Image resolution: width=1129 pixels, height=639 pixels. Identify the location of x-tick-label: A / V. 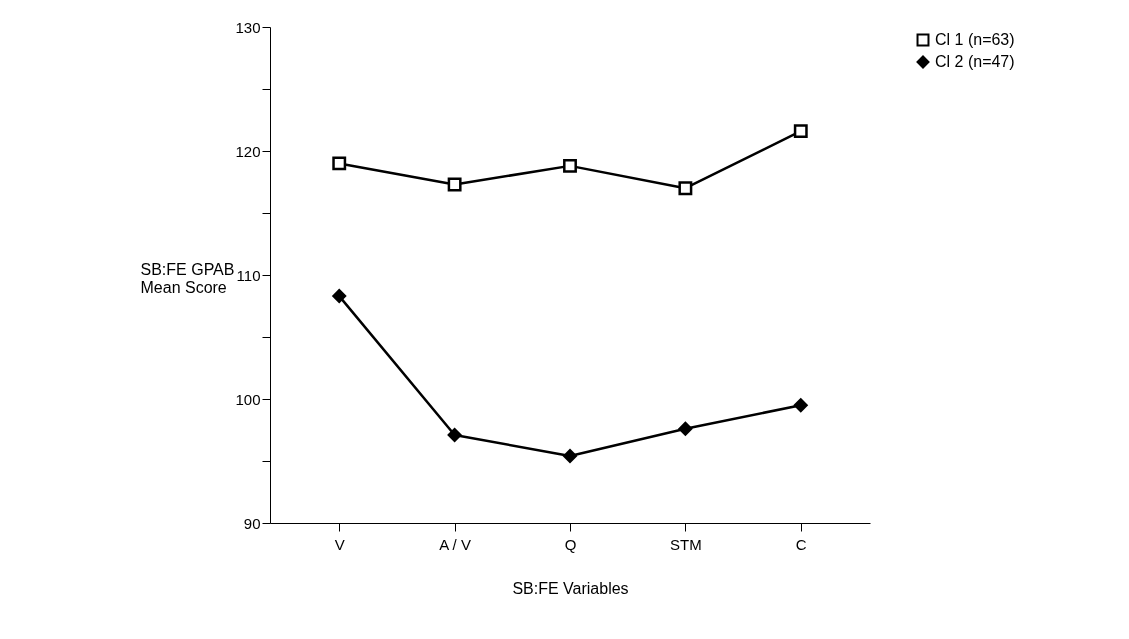
(455, 544).